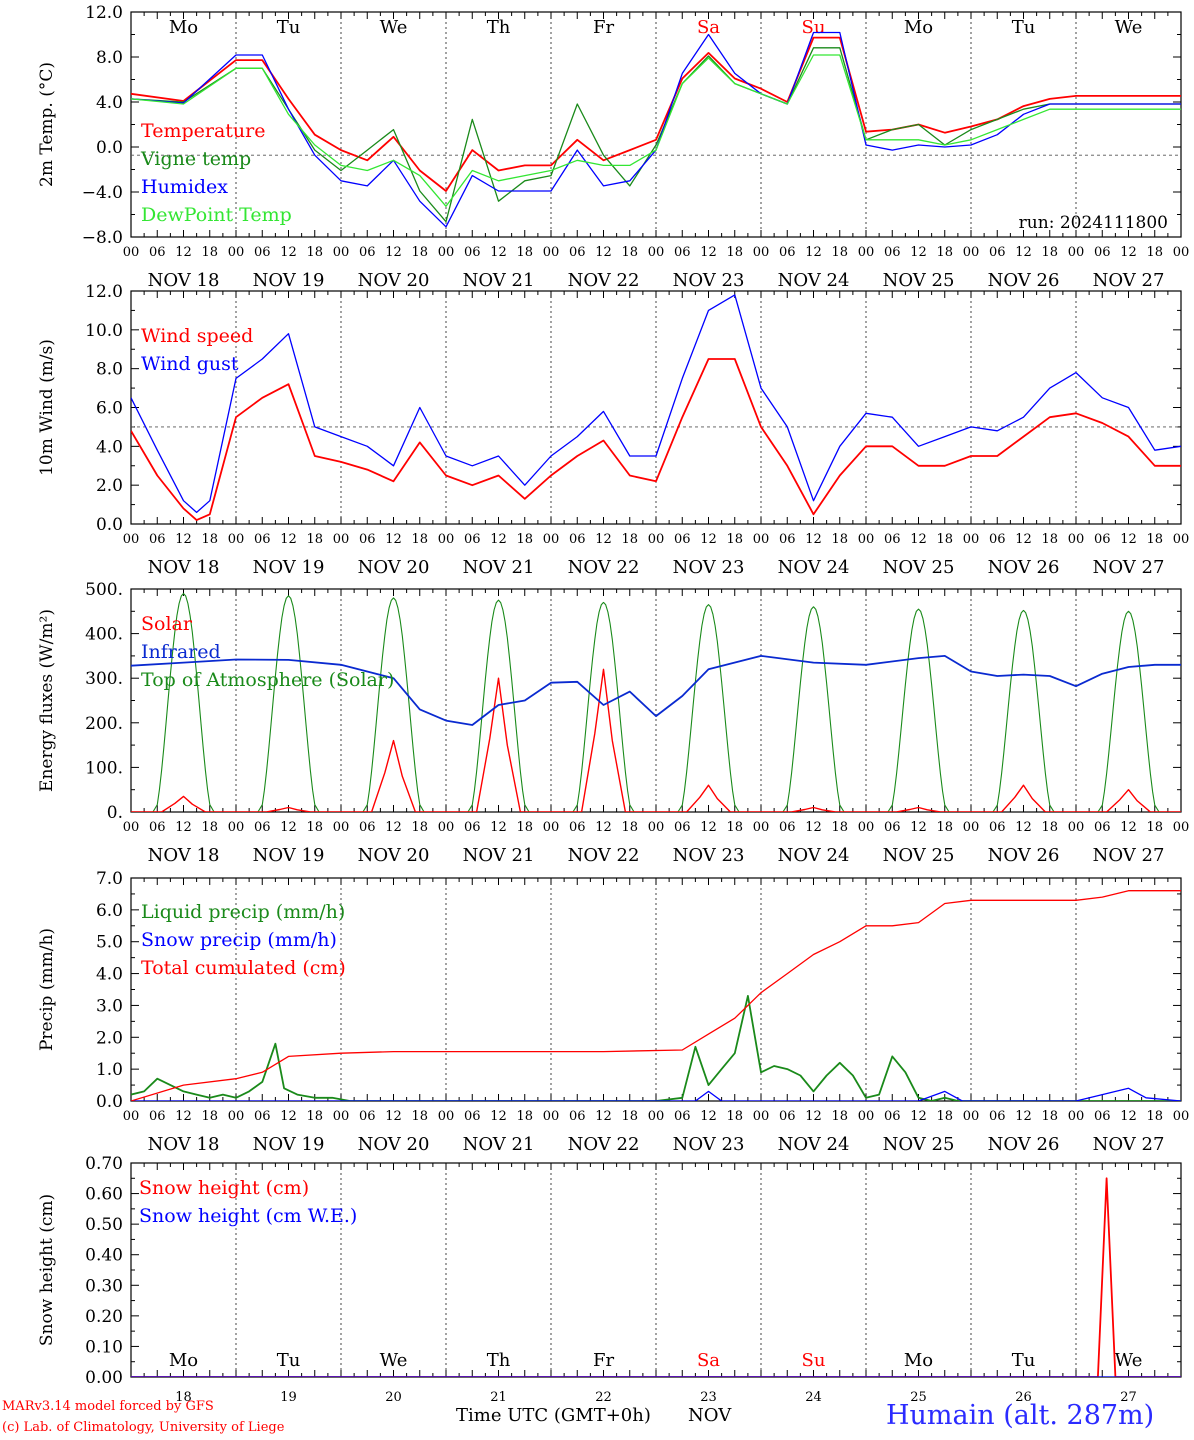 The height and width of the screenshot is (1440, 1194). Describe the element at coordinates (184, 187) in the screenshot. I see `legend-entry: Humidex` at that location.